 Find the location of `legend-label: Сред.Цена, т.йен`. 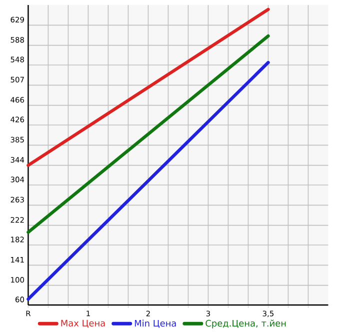

legend-label: Сред.Цена, т.йен is located at coordinates (246, 324).